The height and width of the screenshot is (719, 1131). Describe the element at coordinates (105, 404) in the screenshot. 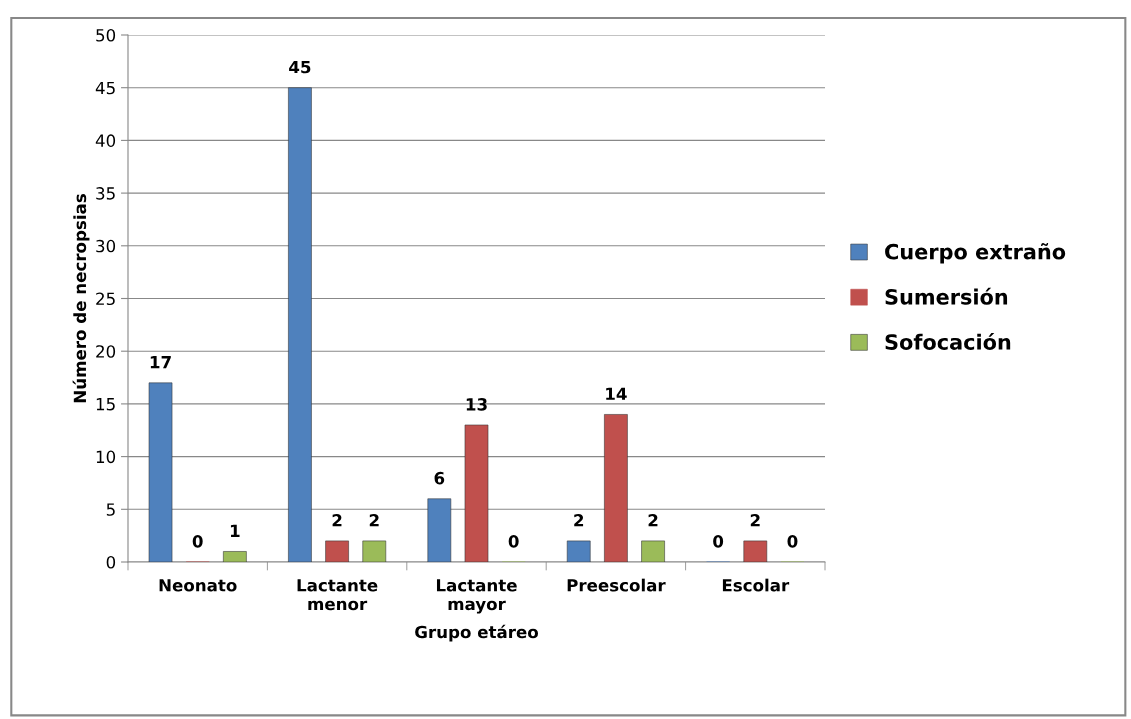

I see `y-tick-label: 15` at that location.